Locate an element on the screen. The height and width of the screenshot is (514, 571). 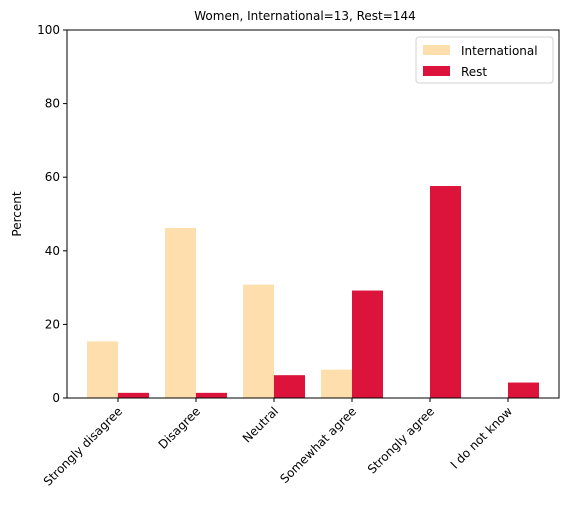
x-tick-label-4: Strongly agree is located at coordinates (401, 440).